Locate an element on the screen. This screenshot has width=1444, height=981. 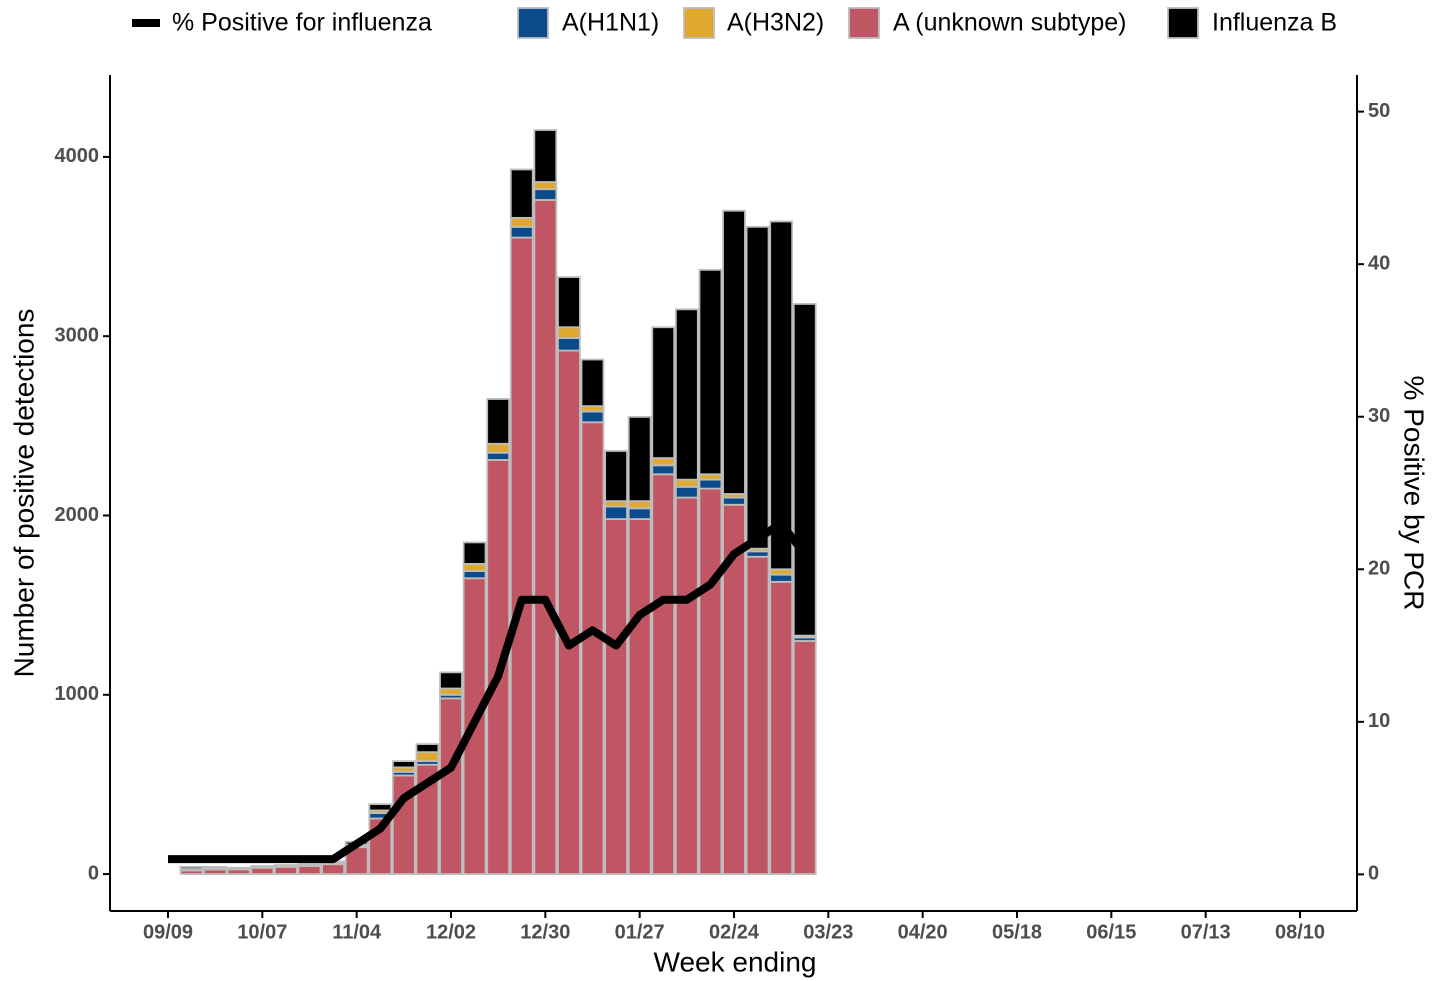
x-tick-label: 11/04 is located at coordinates (357, 932).